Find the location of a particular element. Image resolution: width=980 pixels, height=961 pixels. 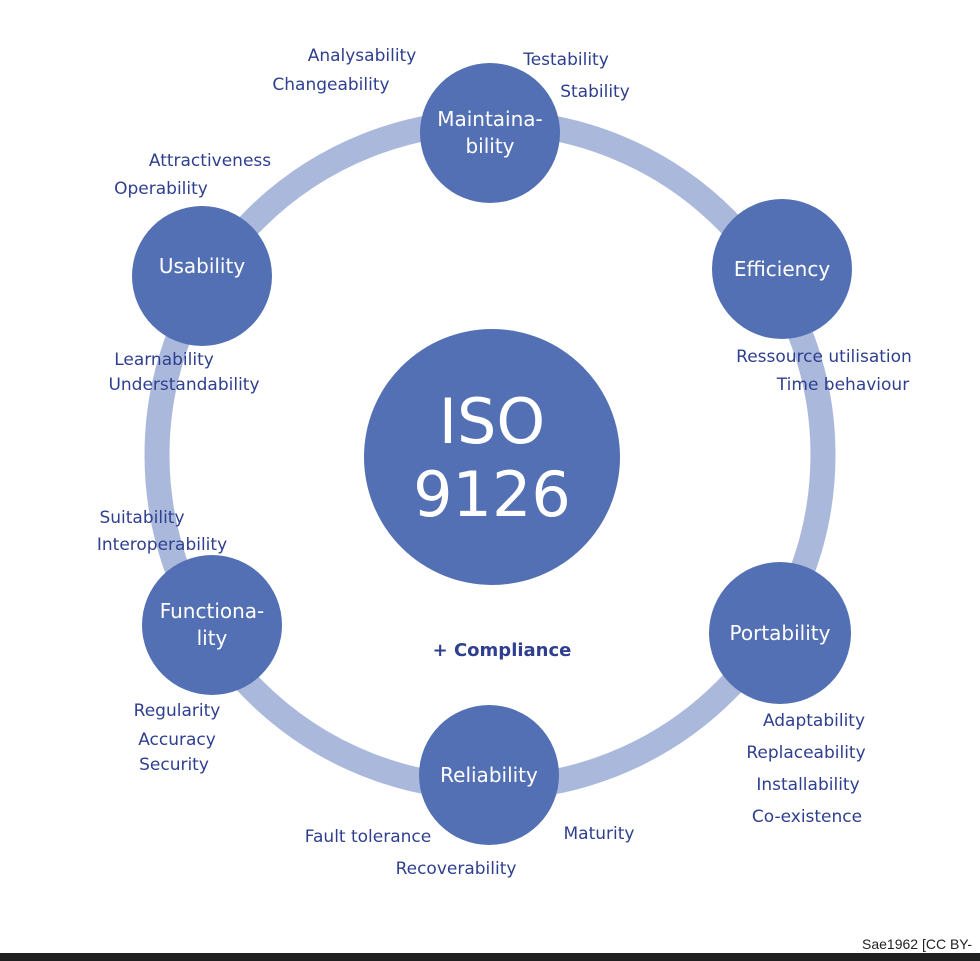

reliability-label: Reliability is located at coordinates (489, 775).